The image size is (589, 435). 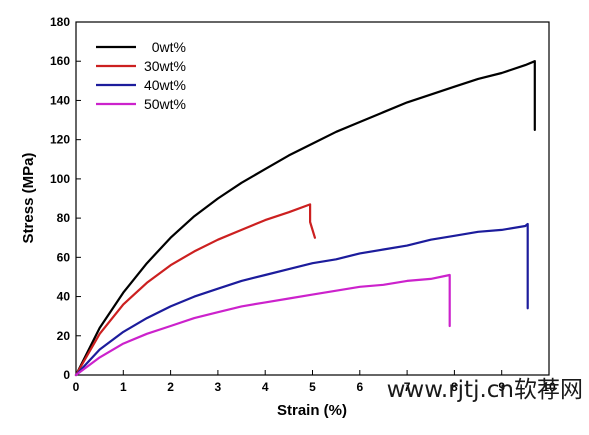 What do you see at coordinates (60, 100) in the screenshot?
I see `y-tick-label: 140` at bounding box center [60, 100].